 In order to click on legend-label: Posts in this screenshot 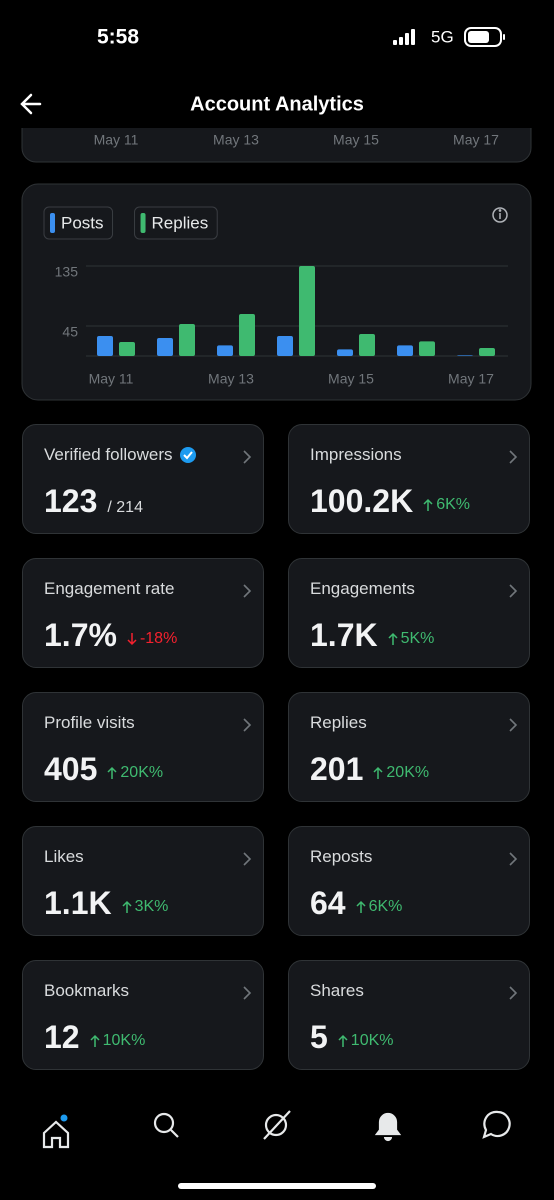, I will do `click(82, 222)`.